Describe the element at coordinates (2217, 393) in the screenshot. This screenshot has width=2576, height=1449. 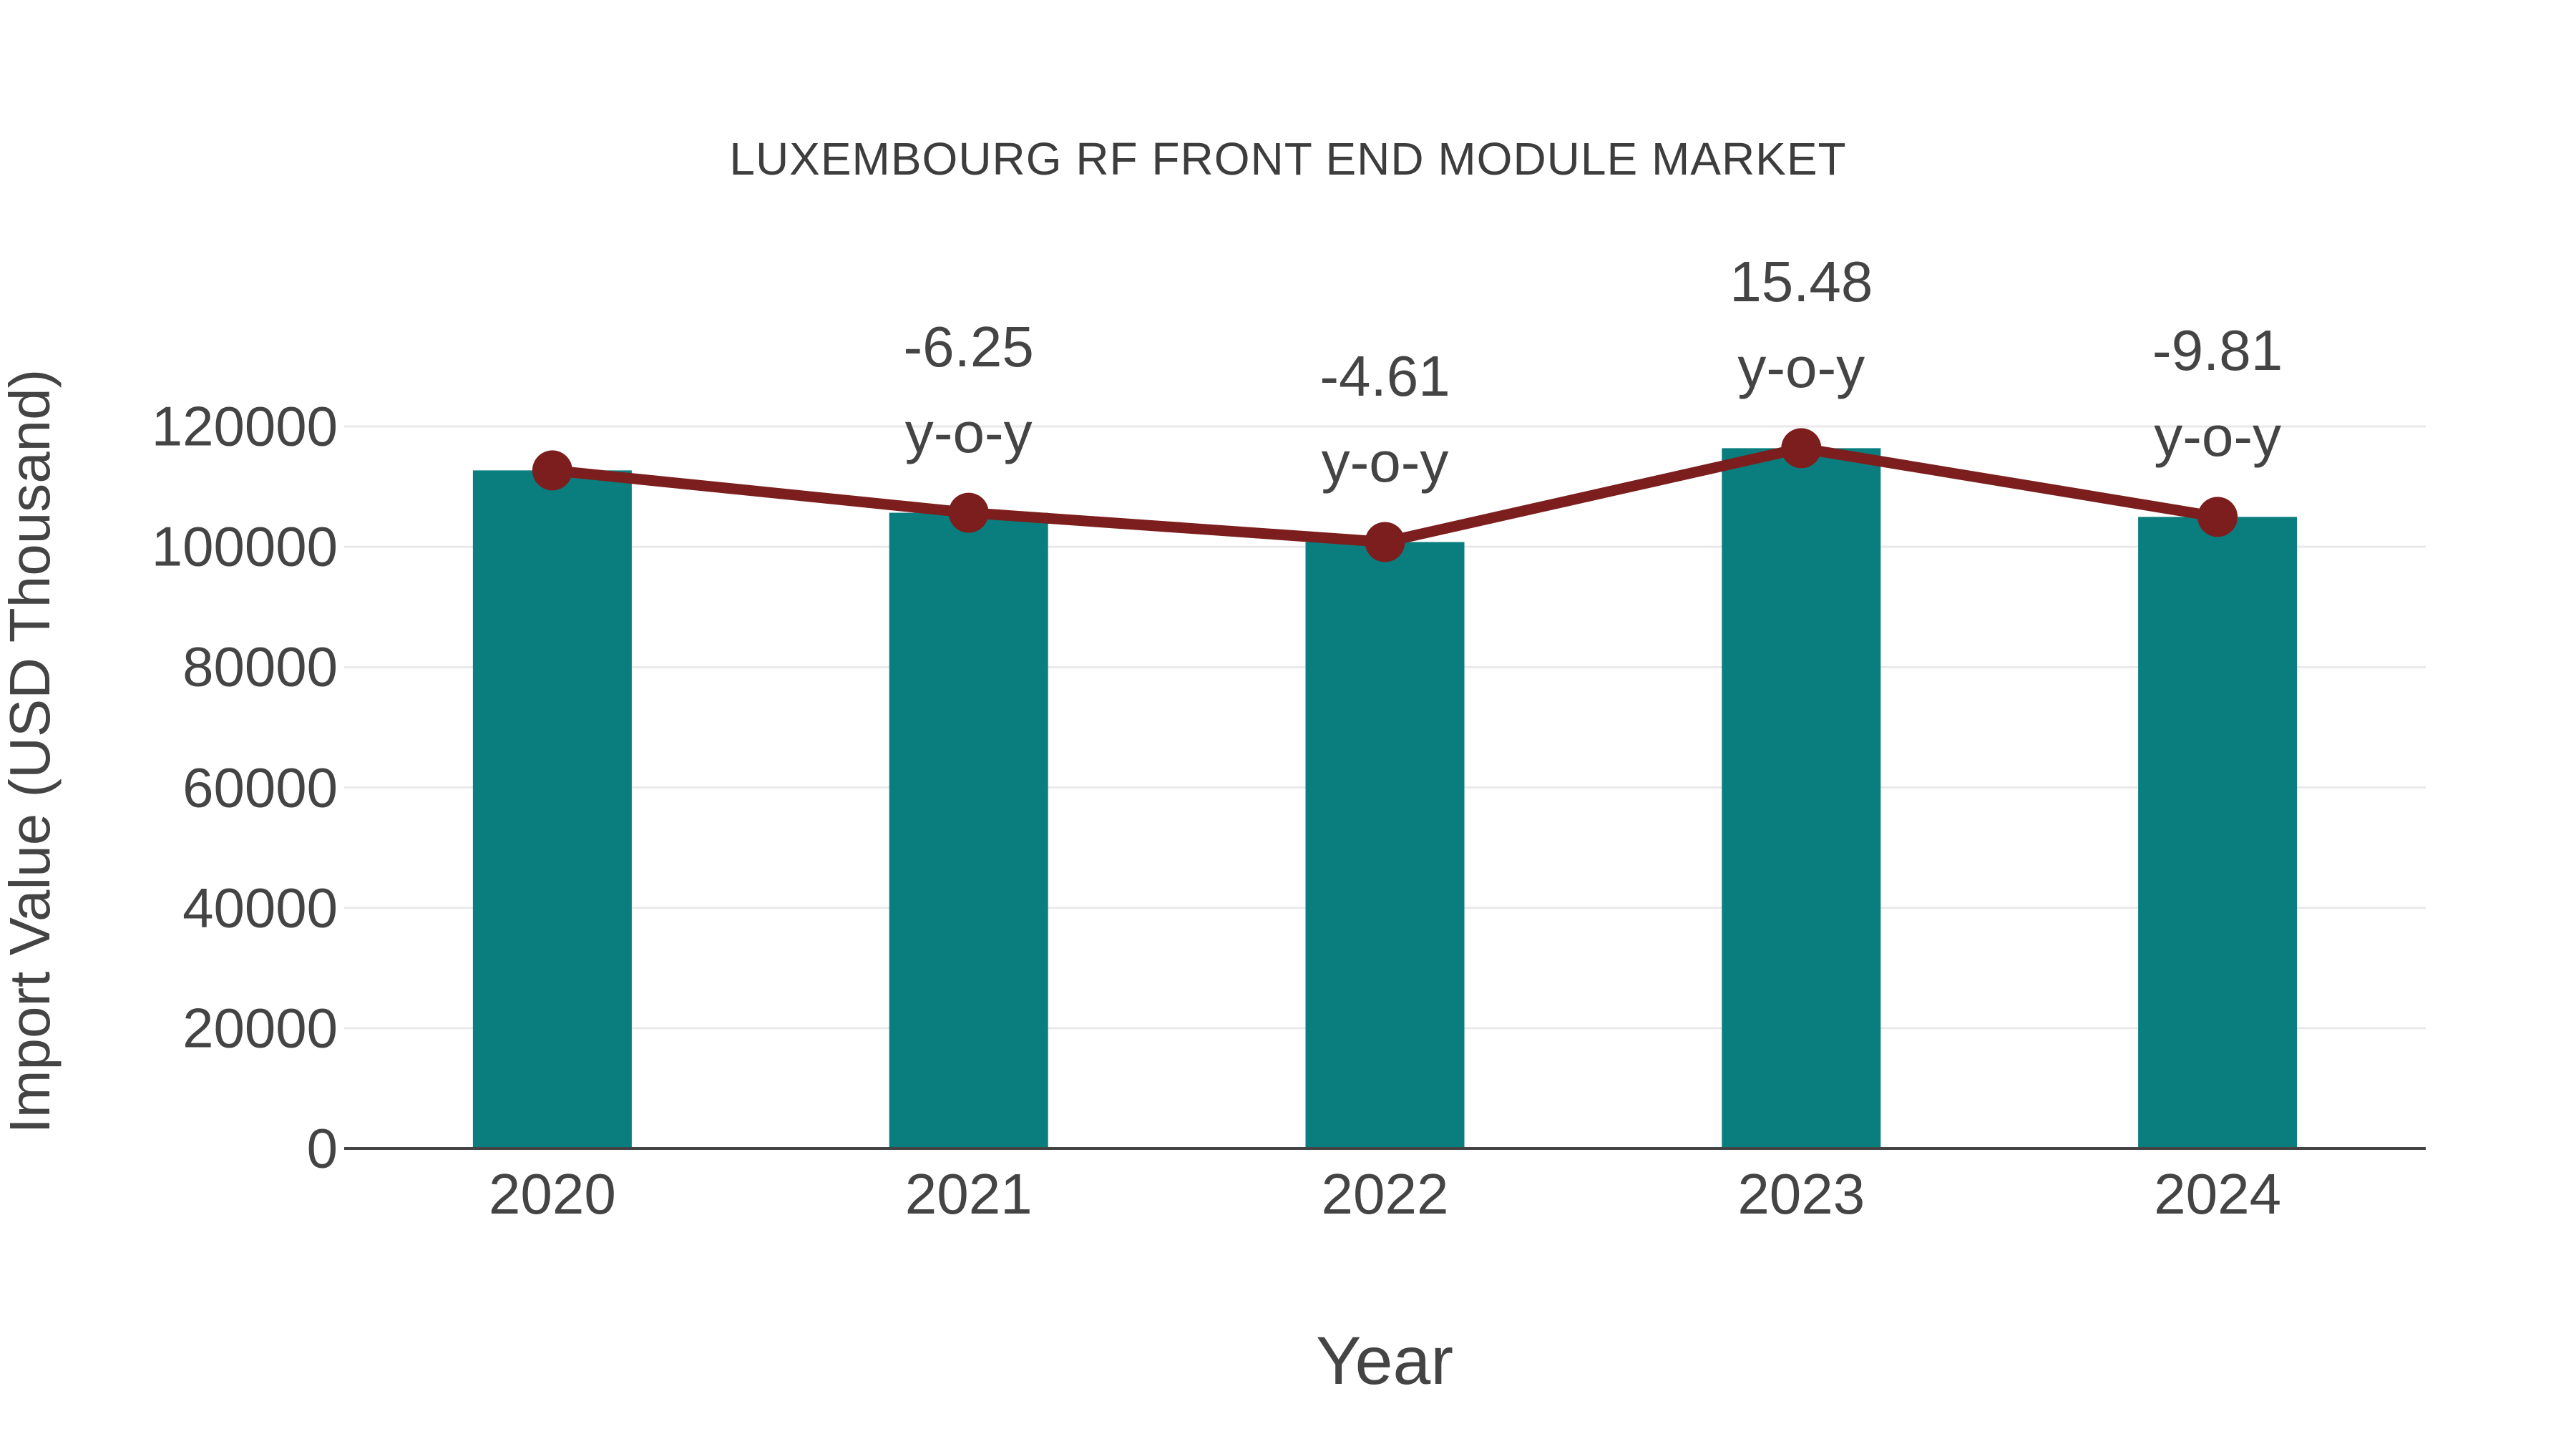
I see `yoy-annotation-2024: -9.81 y-o-y` at that location.